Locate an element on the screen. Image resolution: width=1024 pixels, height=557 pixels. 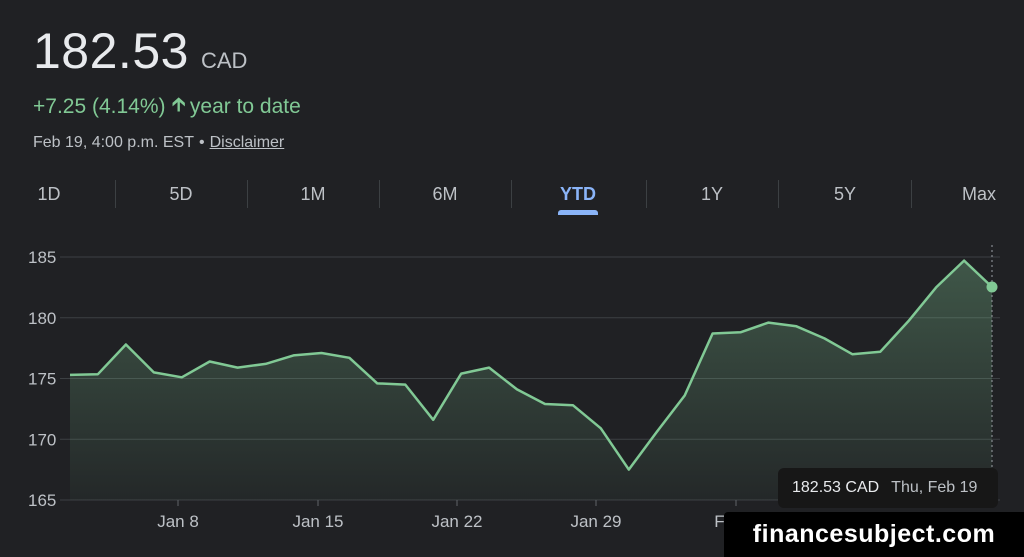
tab-1m: 1M is located at coordinates (313, 194).